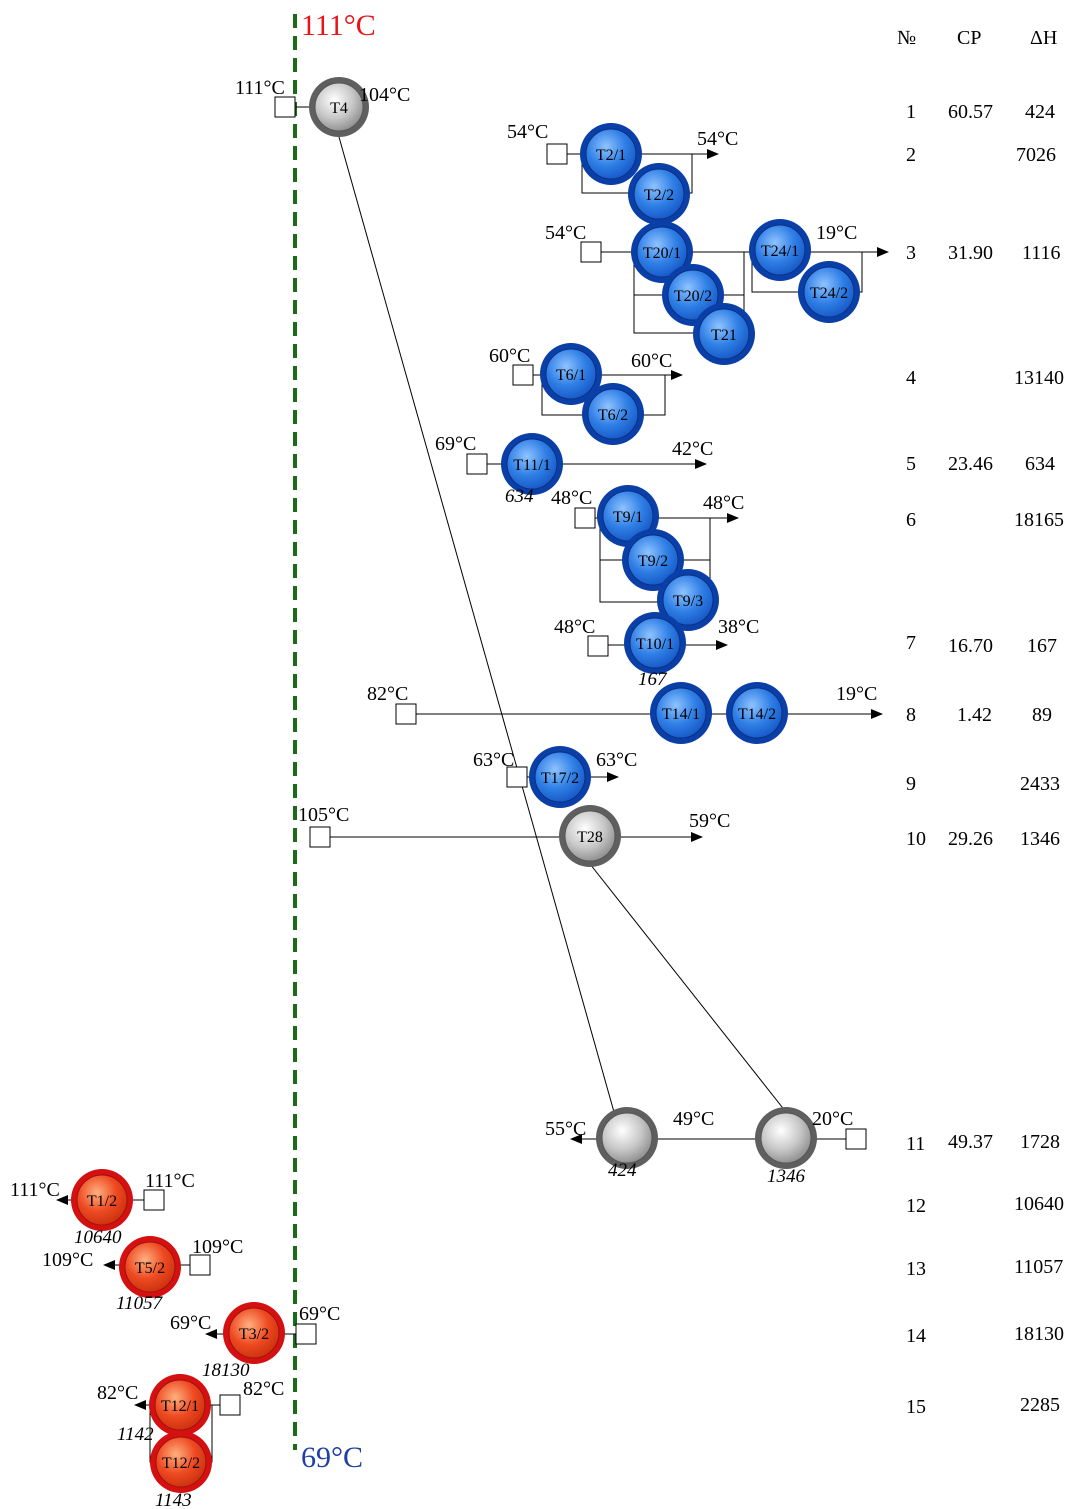 This screenshot has width=1080, height=1509. What do you see at coordinates (659, 194) in the screenshot?
I see `unit-T2/2: T2/2` at bounding box center [659, 194].